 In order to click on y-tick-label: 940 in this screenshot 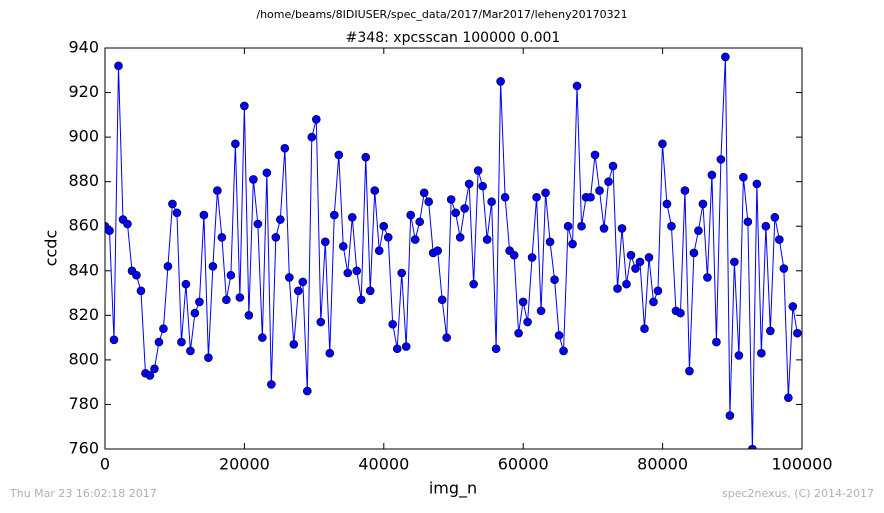, I will do `click(83, 47)`.